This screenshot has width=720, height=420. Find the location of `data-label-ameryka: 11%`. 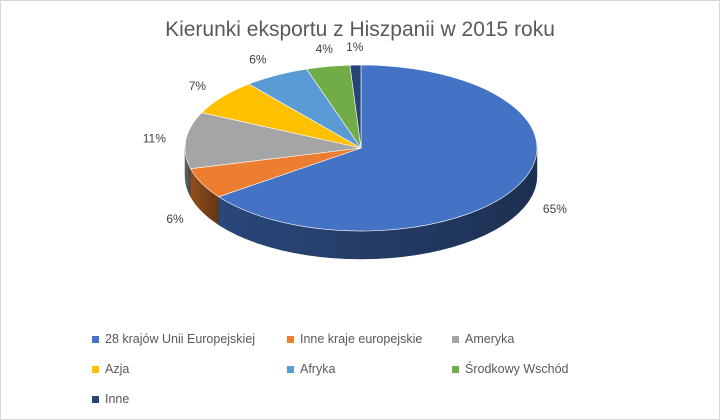

data-label-ameryka: 11% is located at coordinates (154, 139).